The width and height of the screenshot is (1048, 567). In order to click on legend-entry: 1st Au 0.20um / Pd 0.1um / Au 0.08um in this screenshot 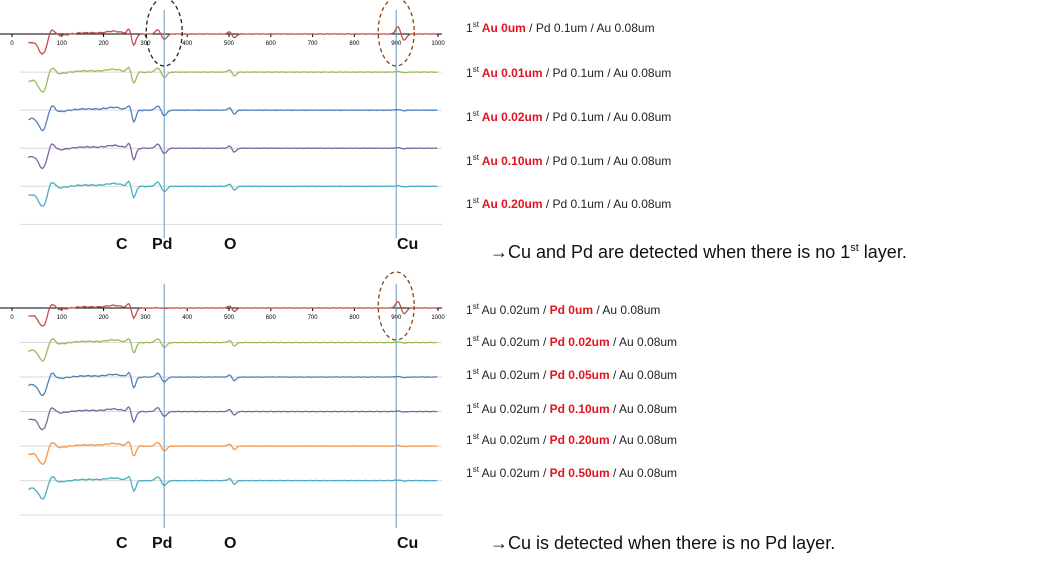, I will do `click(569, 203)`.